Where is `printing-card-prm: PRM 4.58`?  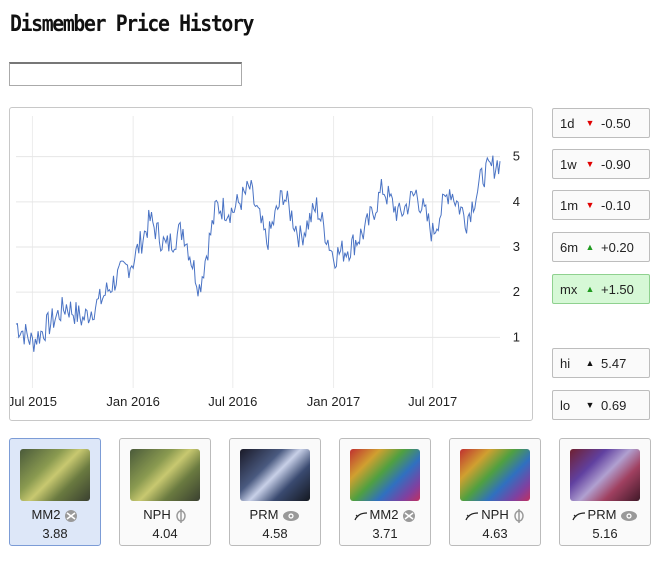
printing-card-prm: PRM 4.58 is located at coordinates (275, 492).